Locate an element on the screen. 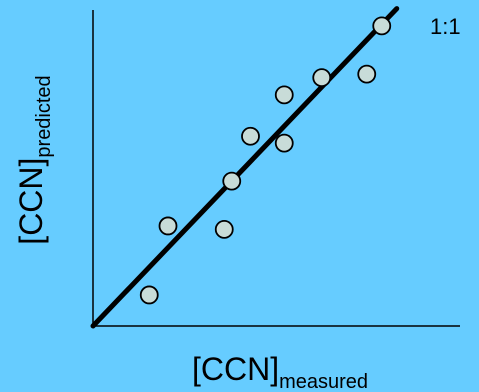 Image resolution: width=479 pixels, height=392 pixels. x-axis-label-subscript: measured is located at coordinates (323, 381).